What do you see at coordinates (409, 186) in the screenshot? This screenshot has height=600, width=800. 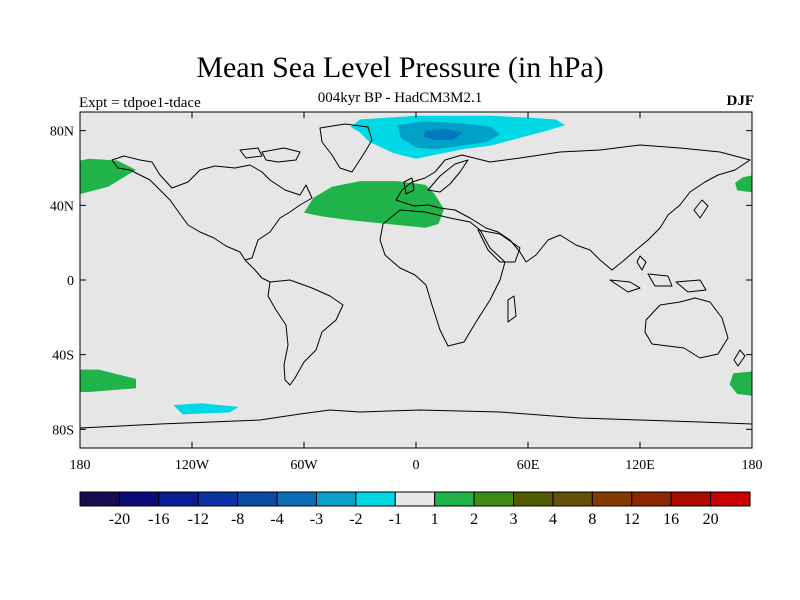 I see `coastline-british-isles` at bounding box center [409, 186].